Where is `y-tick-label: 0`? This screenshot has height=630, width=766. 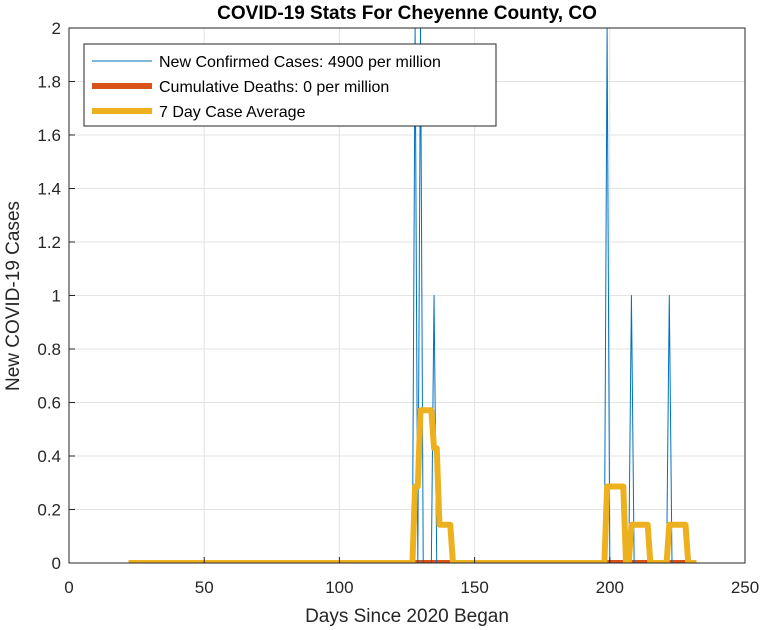 y-tick-label: 0 is located at coordinates (56, 563).